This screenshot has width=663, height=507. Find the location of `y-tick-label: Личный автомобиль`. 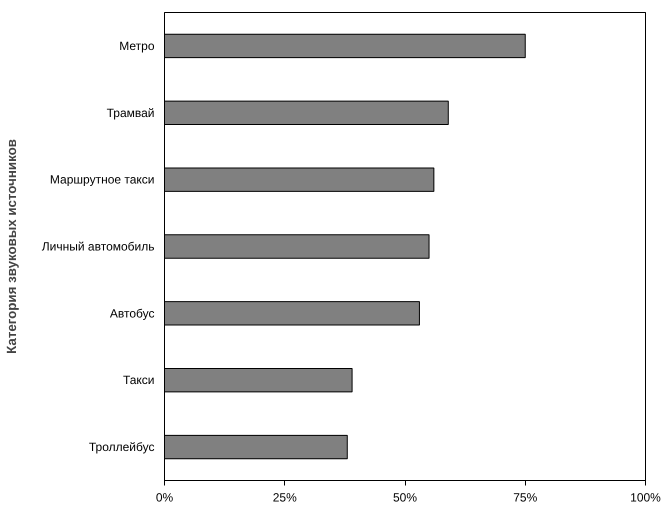

y-tick-label: Личный автомобиль is located at coordinates (98, 247).